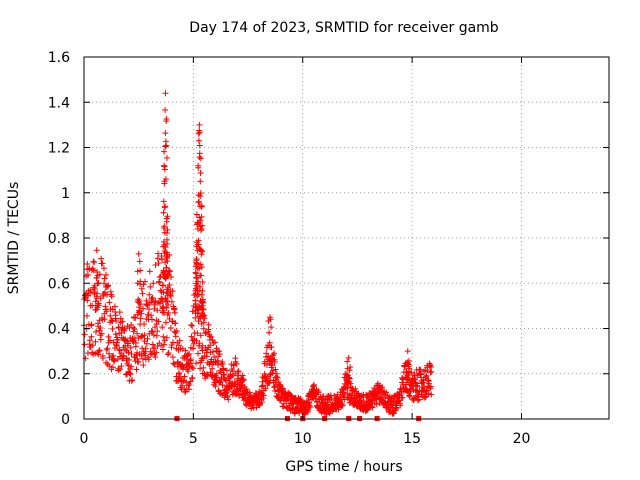 The height and width of the screenshot is (480, 640). I want to click on y-tick-label: 0.4, so click(59, 330).